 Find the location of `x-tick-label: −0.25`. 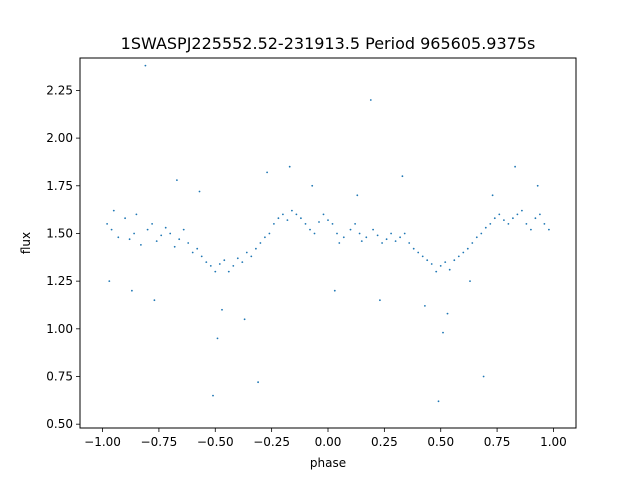

x-tick-label: −0.25 is located at coordinates (271, 442).